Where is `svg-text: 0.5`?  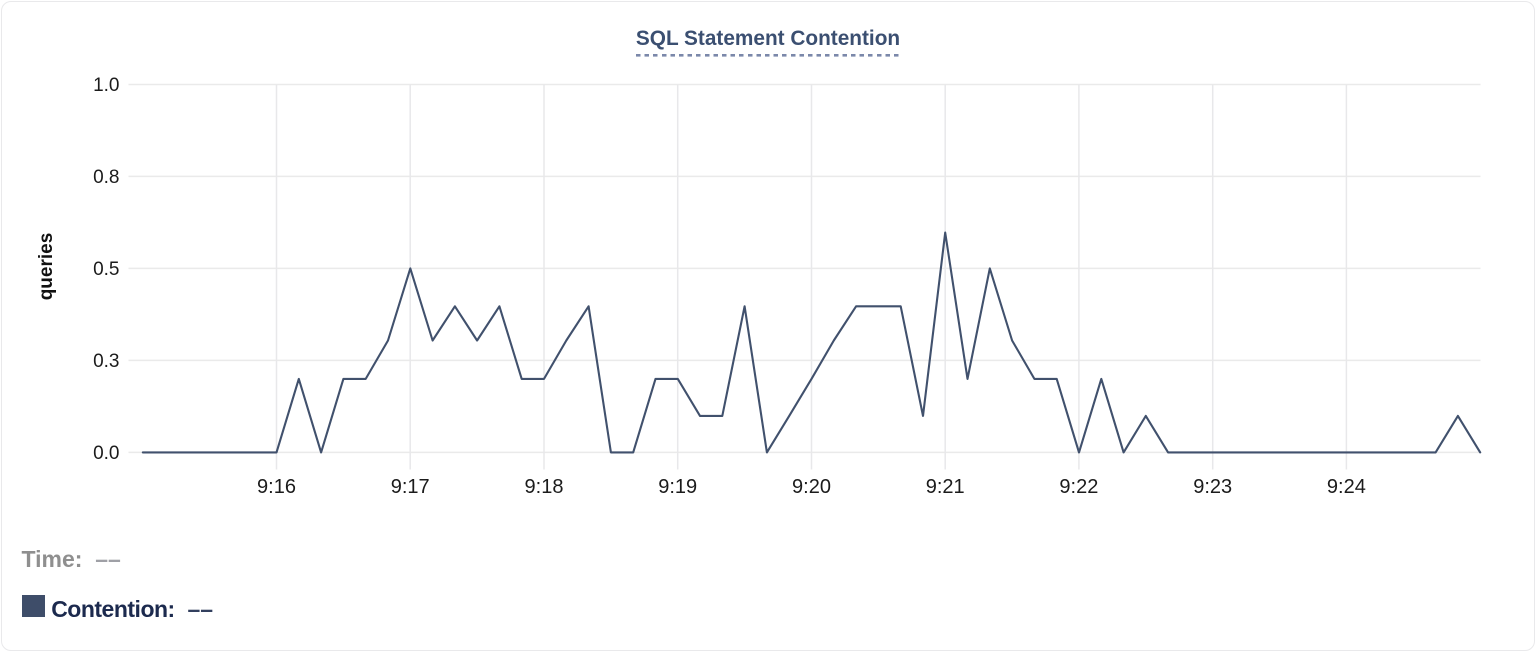
svg-text: 0.5 is located at coordinates (106, 269).